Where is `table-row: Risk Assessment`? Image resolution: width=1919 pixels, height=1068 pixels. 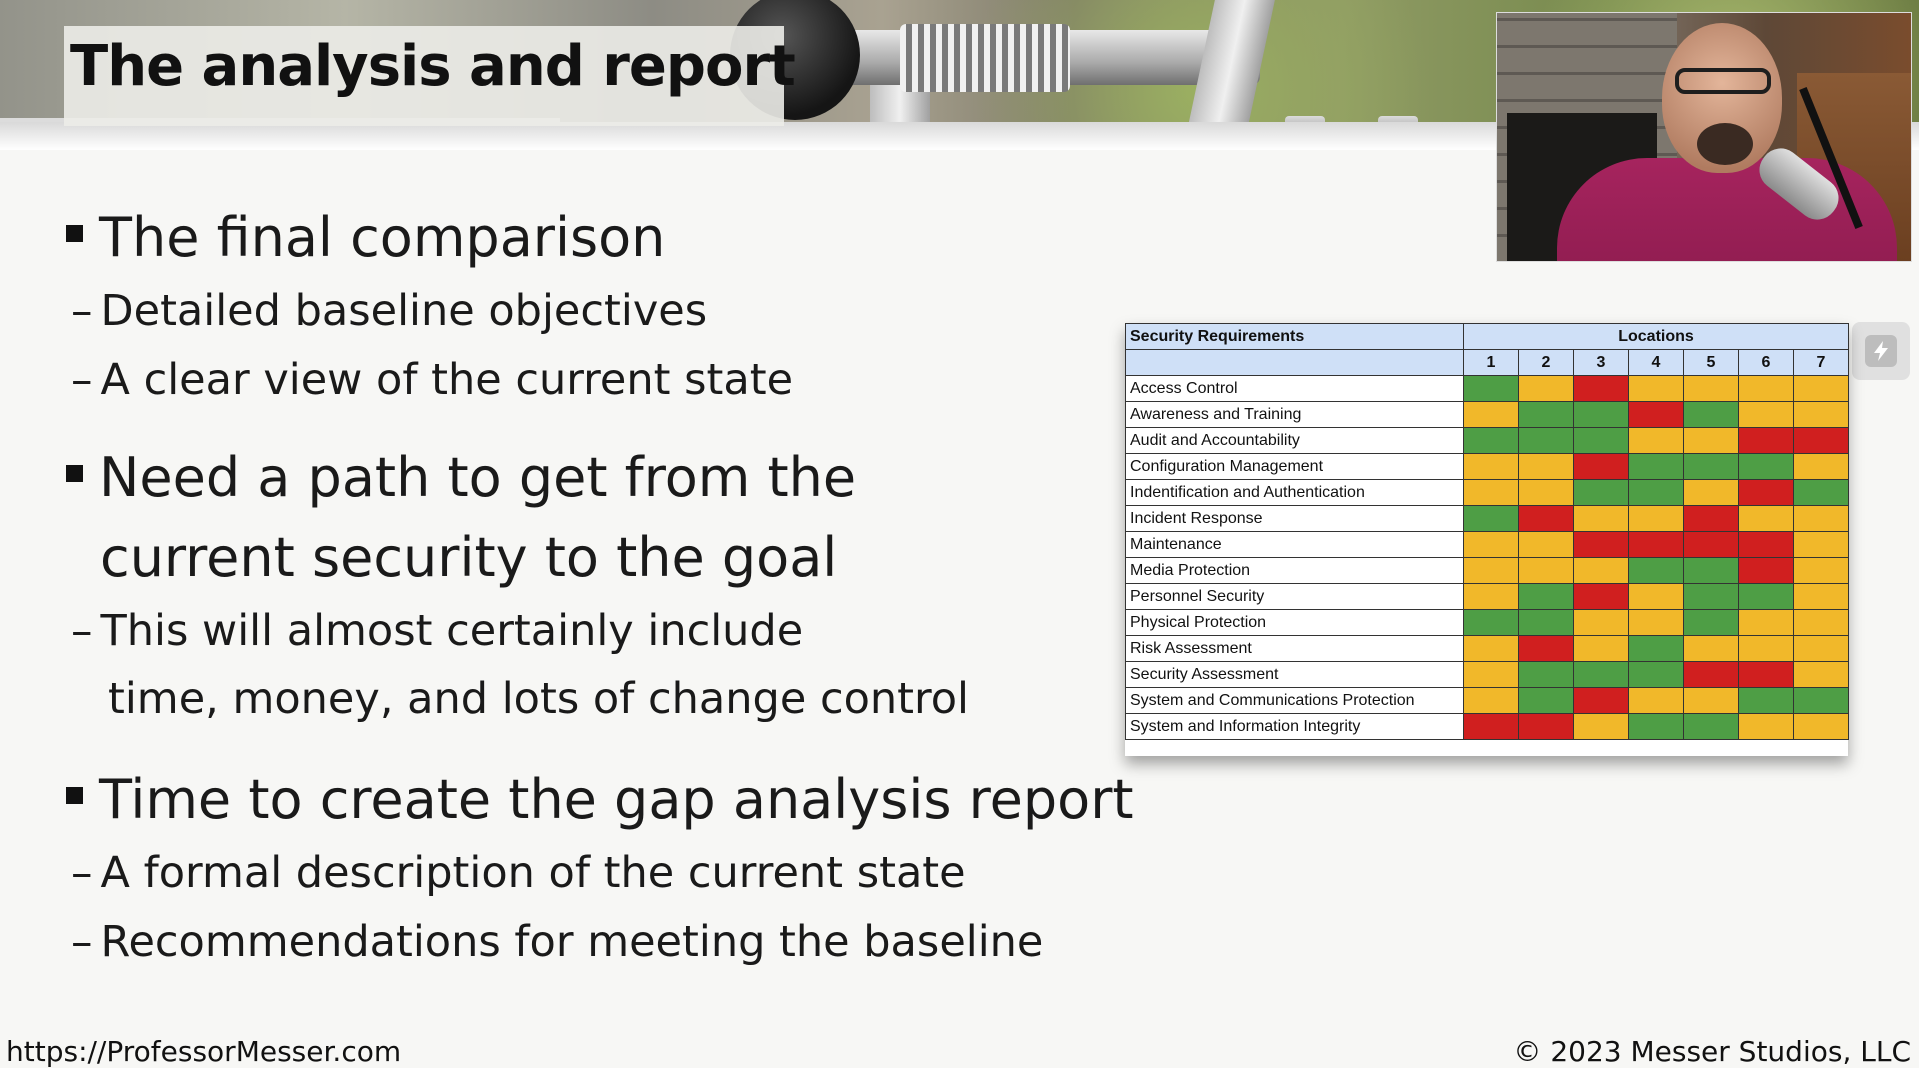 table-row: Risk Assessment is located at coordinates (1487, 648).